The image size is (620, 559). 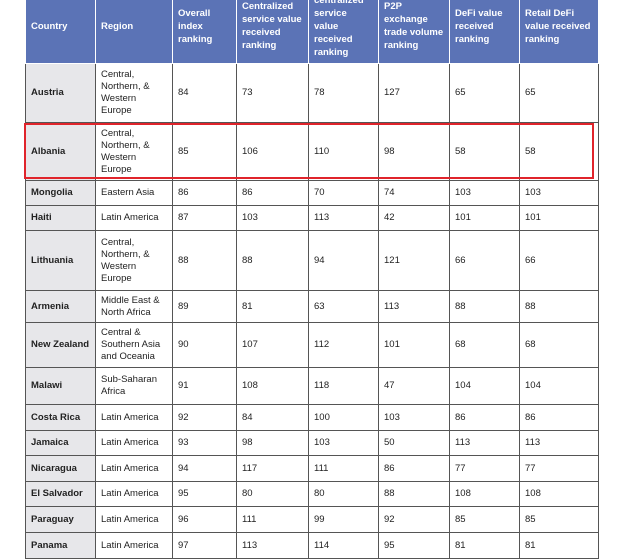 I want to click on country-cell: Panama, so click(x=60, y=545).